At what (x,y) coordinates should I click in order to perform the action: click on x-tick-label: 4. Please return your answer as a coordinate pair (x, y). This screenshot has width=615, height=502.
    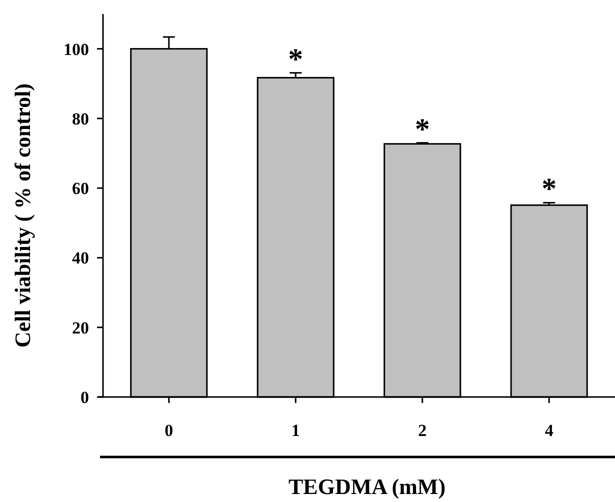
    Looking at the image, I should click on (549, 430).